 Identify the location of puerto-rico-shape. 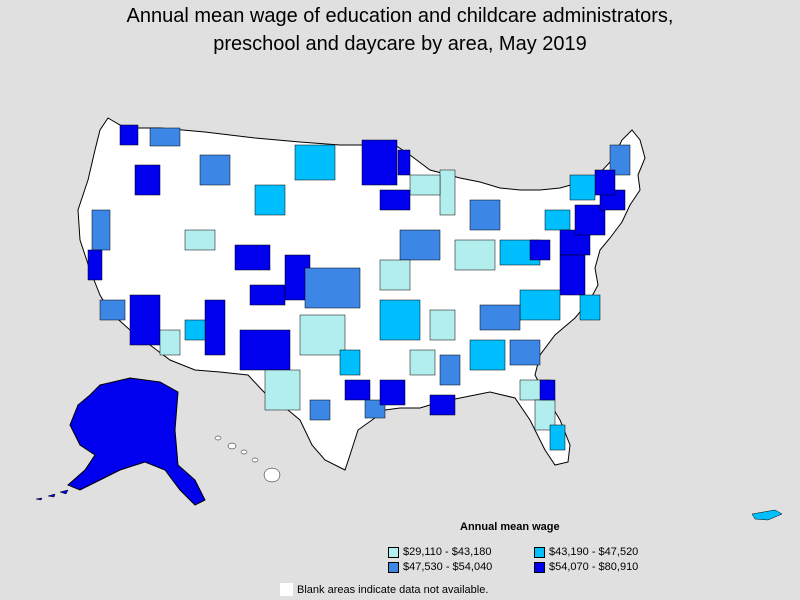
(767, 515).